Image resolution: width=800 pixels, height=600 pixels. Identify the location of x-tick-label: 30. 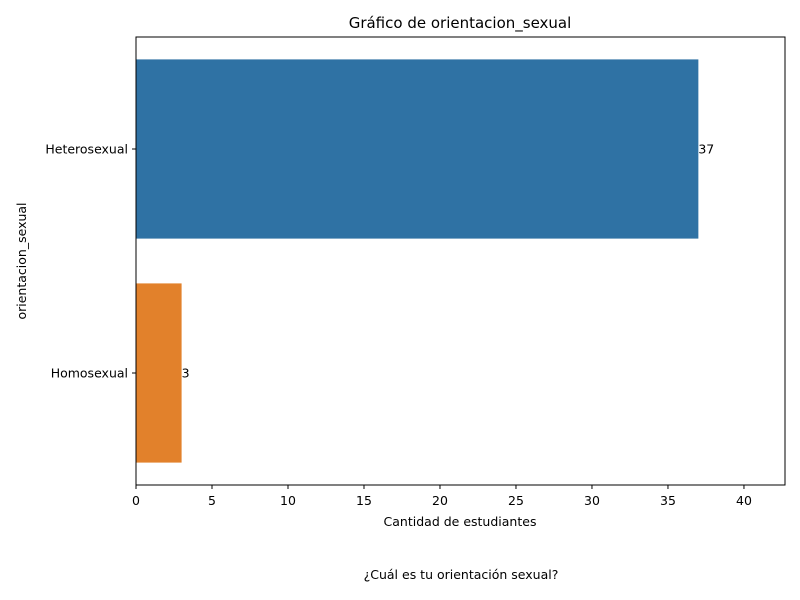
(592, 500).